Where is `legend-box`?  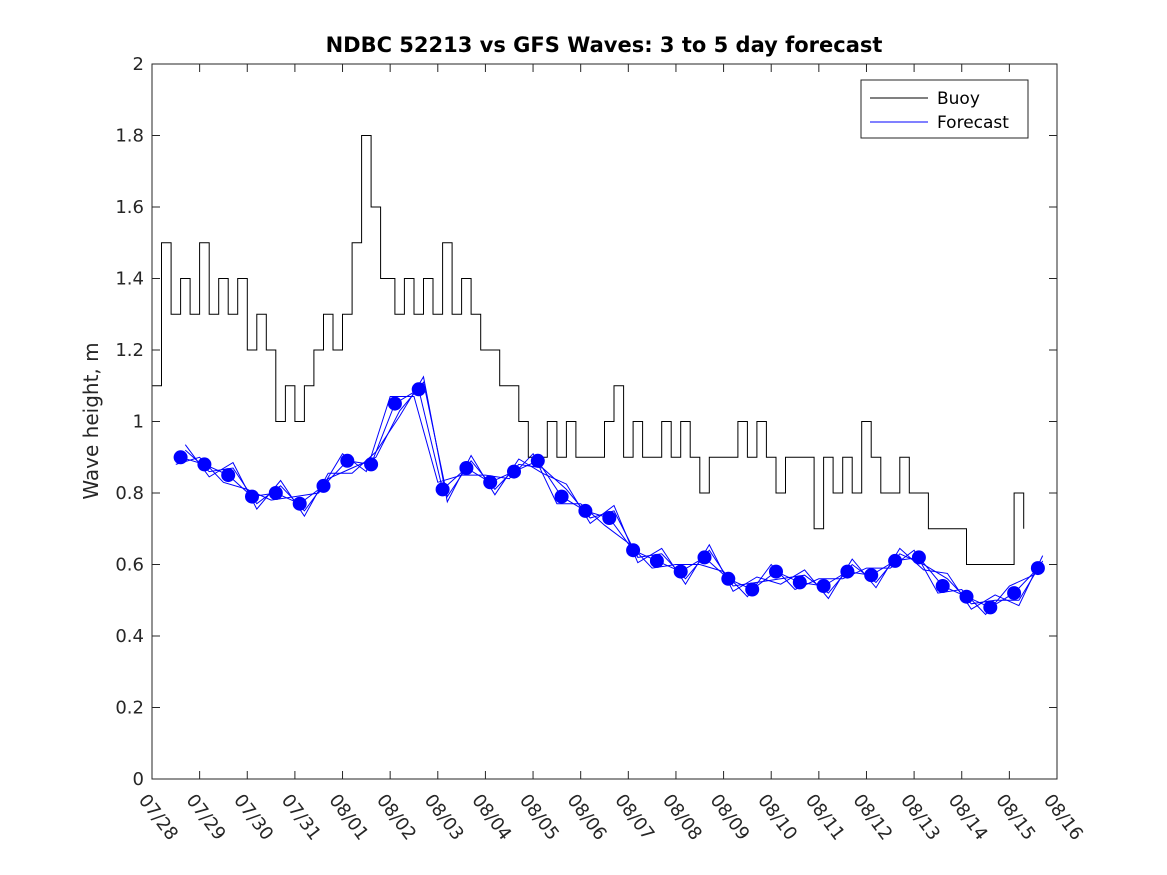 legend-box is located at coordinates (944, 109).